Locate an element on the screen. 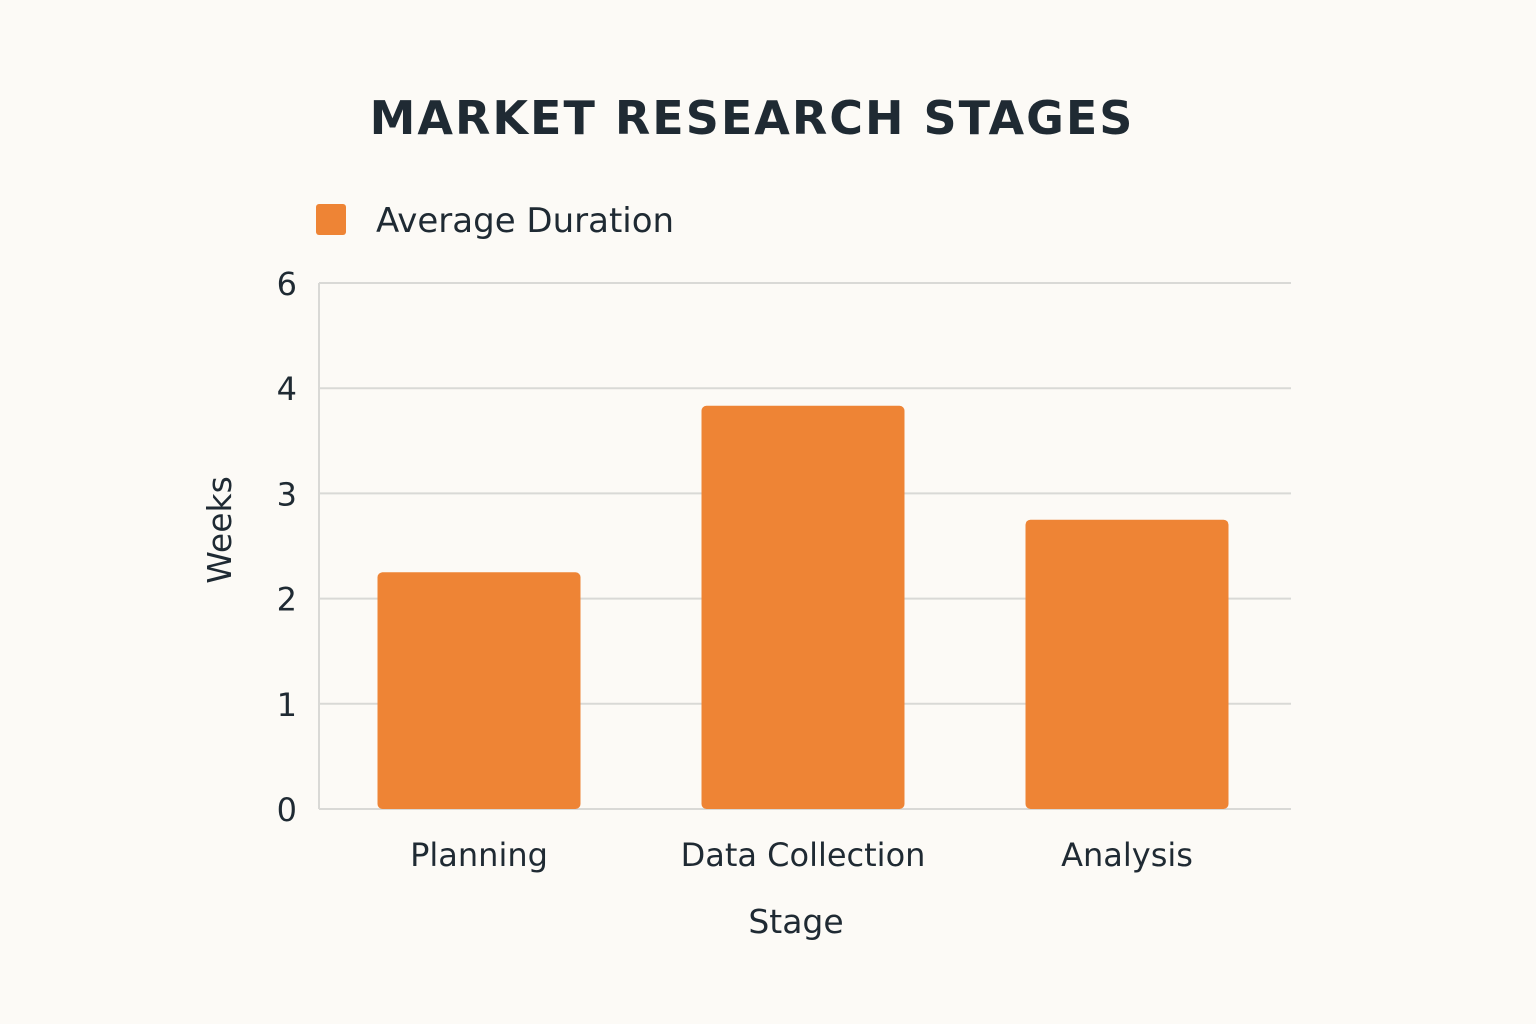 The image size is (1536, 1024). y-tick-label: 0 is located at coordinates (287, 810).